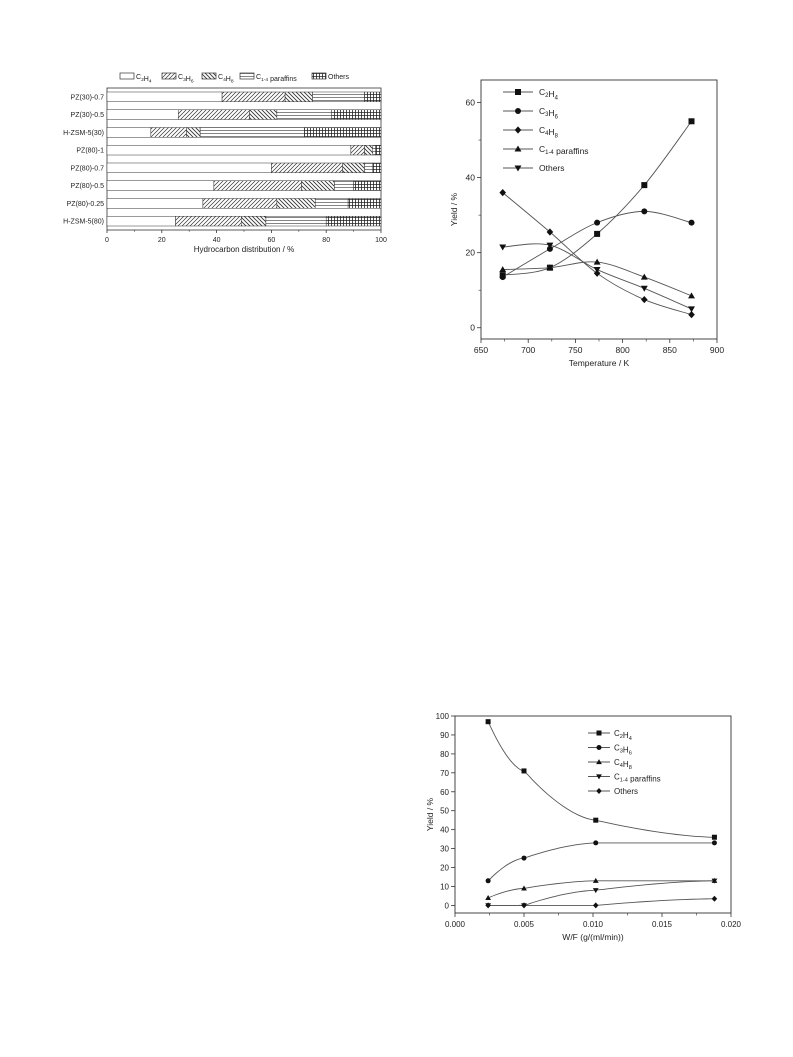 The image size is (793, 1057). Describe the element at coordinates (471, 253) in the screenshot. I see `y-tick-label: 20` at that location.